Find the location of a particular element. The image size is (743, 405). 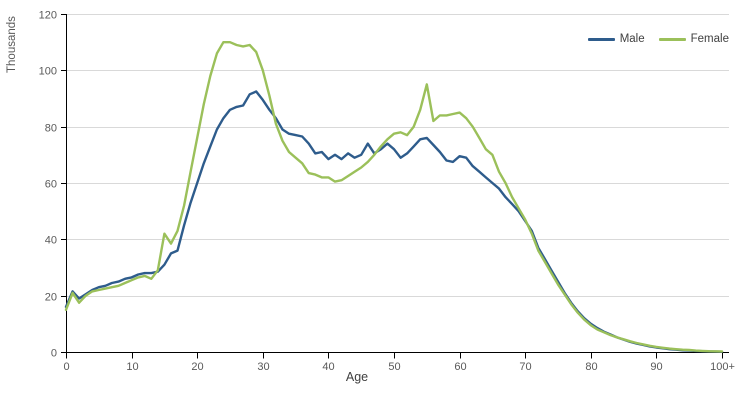

x-tick-label: 40 is located at coordinates (328, 367).